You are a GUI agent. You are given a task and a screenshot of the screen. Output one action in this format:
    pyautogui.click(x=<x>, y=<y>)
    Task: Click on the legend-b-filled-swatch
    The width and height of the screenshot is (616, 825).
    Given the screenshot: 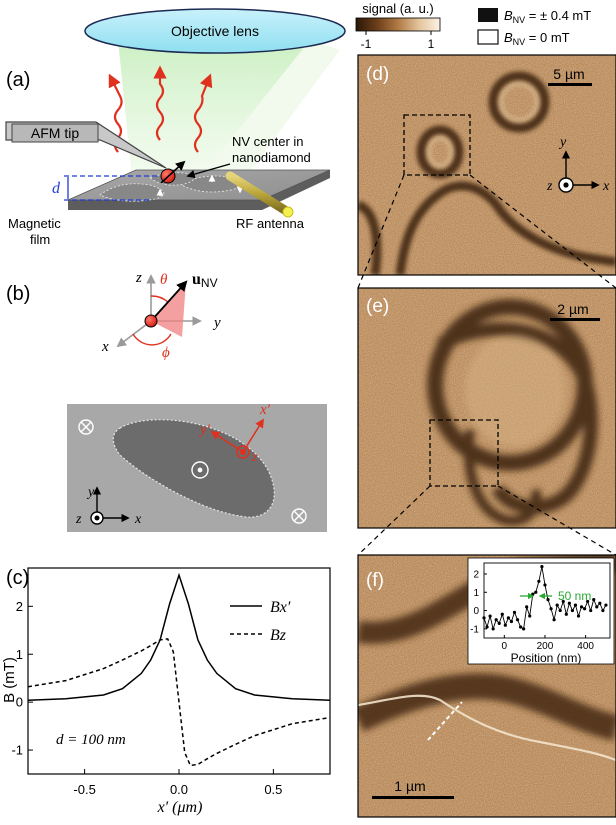 What is the action you would take?
    pyautogui.click(x=488, y=15)
    